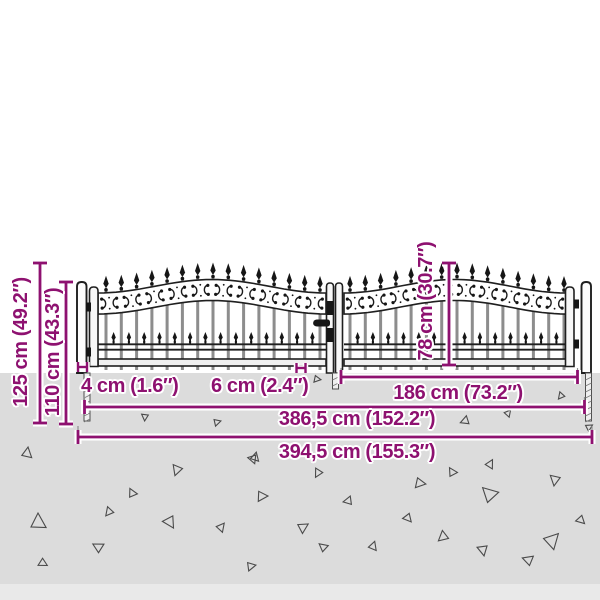 The height and width of the screenshot is (600, 600). I want to click on dim-post-width-label: 4 cm (1.6″), so click(130, 386).